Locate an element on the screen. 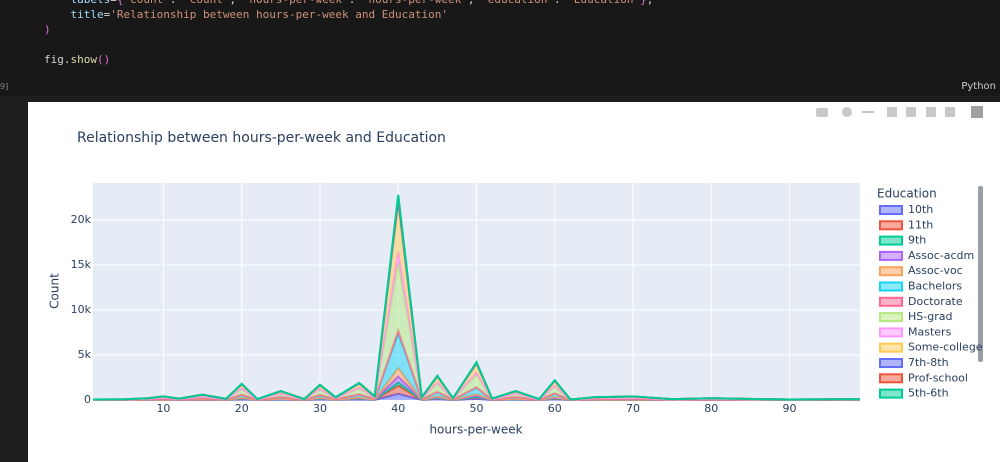 This screenshot has width=1000, height=462. autoscale-button is located at coordinates (931, 112).